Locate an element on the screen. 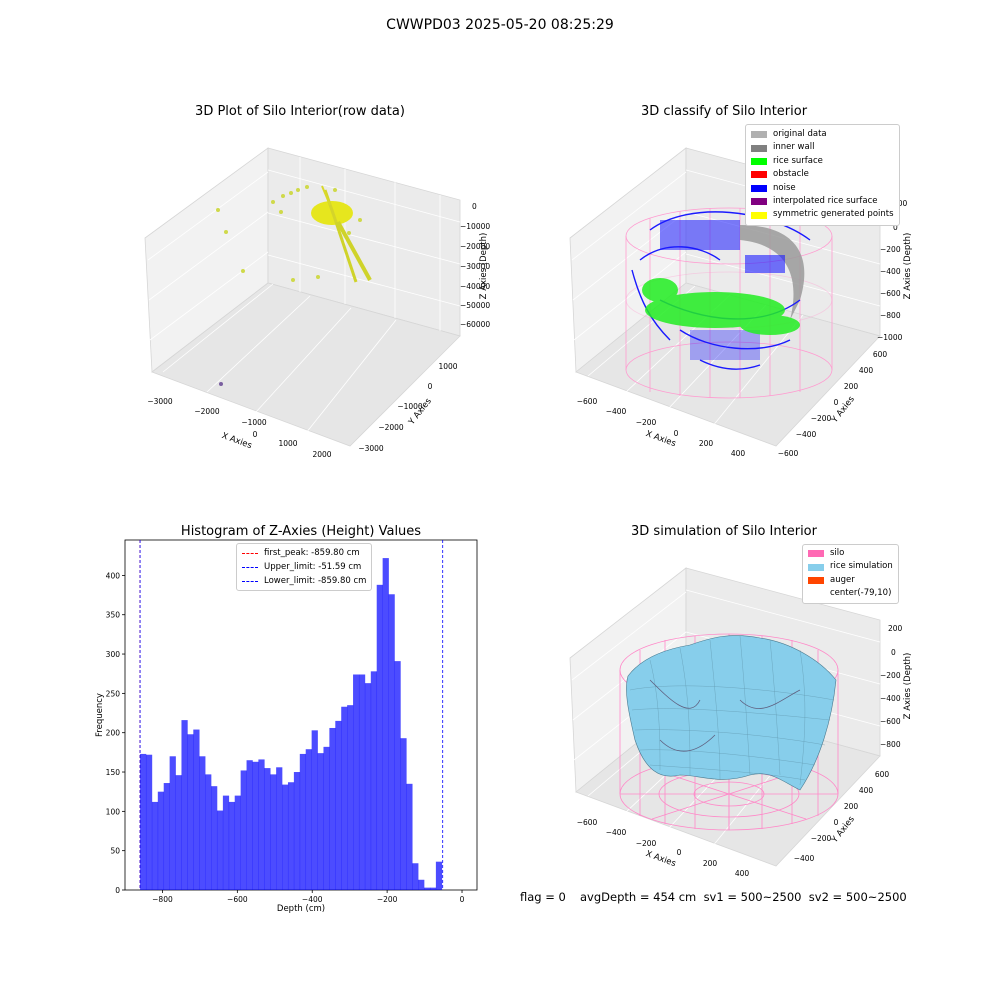  histogram-y-tick-label: 300 is located at coordinates (113, 654).